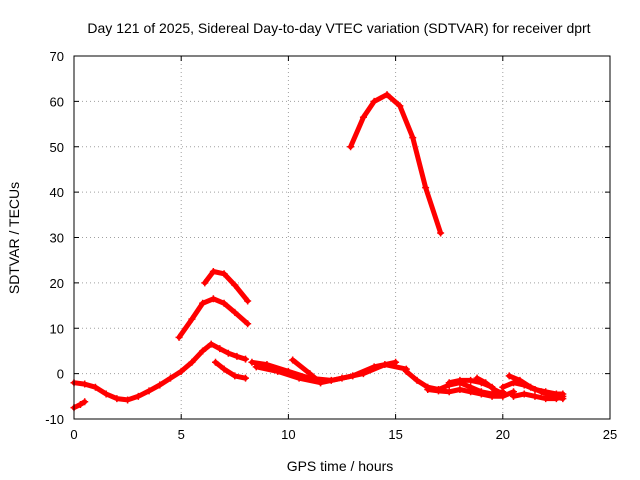 This screenshot has width=640, height=480. I want to click on y-tick-label: 60, so click(57, 101).